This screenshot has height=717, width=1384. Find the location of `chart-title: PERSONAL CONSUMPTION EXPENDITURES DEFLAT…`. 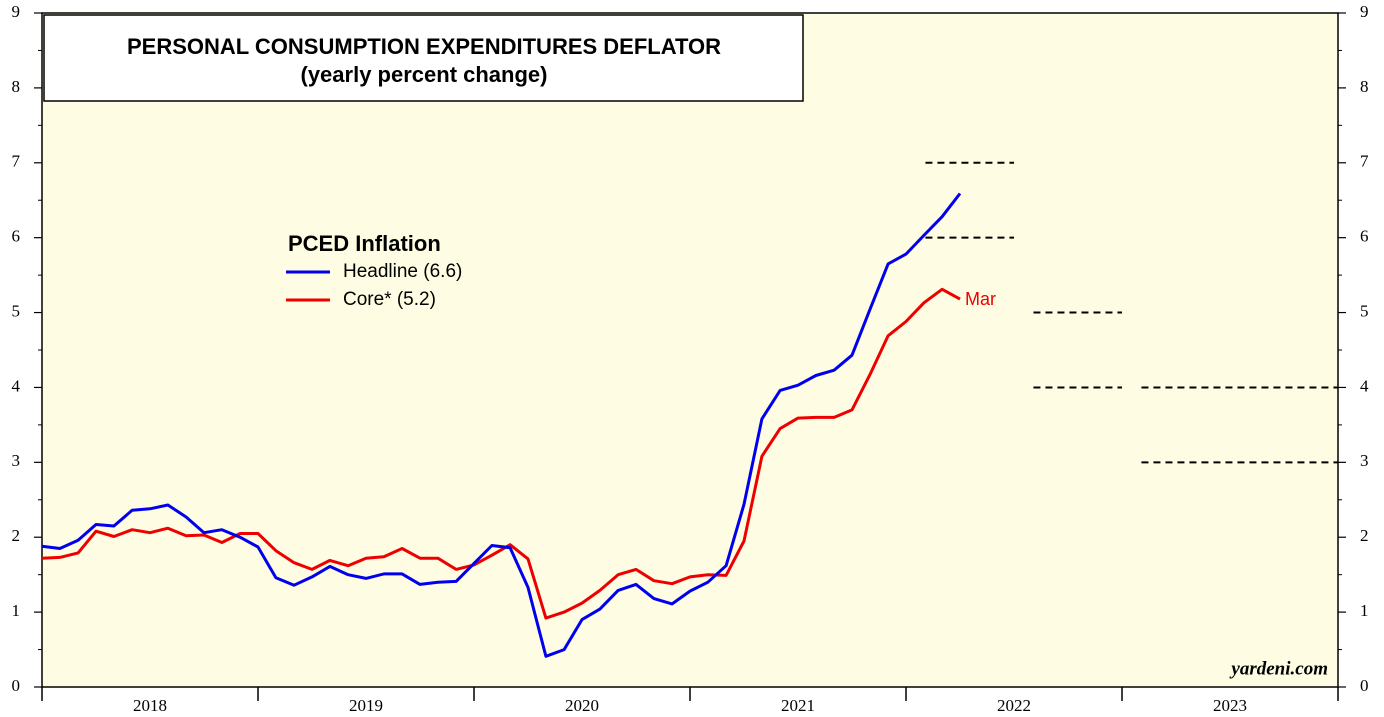

chart-title: PERSONAL CONSUMPTION EXPENDITURES DEFLAT… is located at coordinates (424, 46).